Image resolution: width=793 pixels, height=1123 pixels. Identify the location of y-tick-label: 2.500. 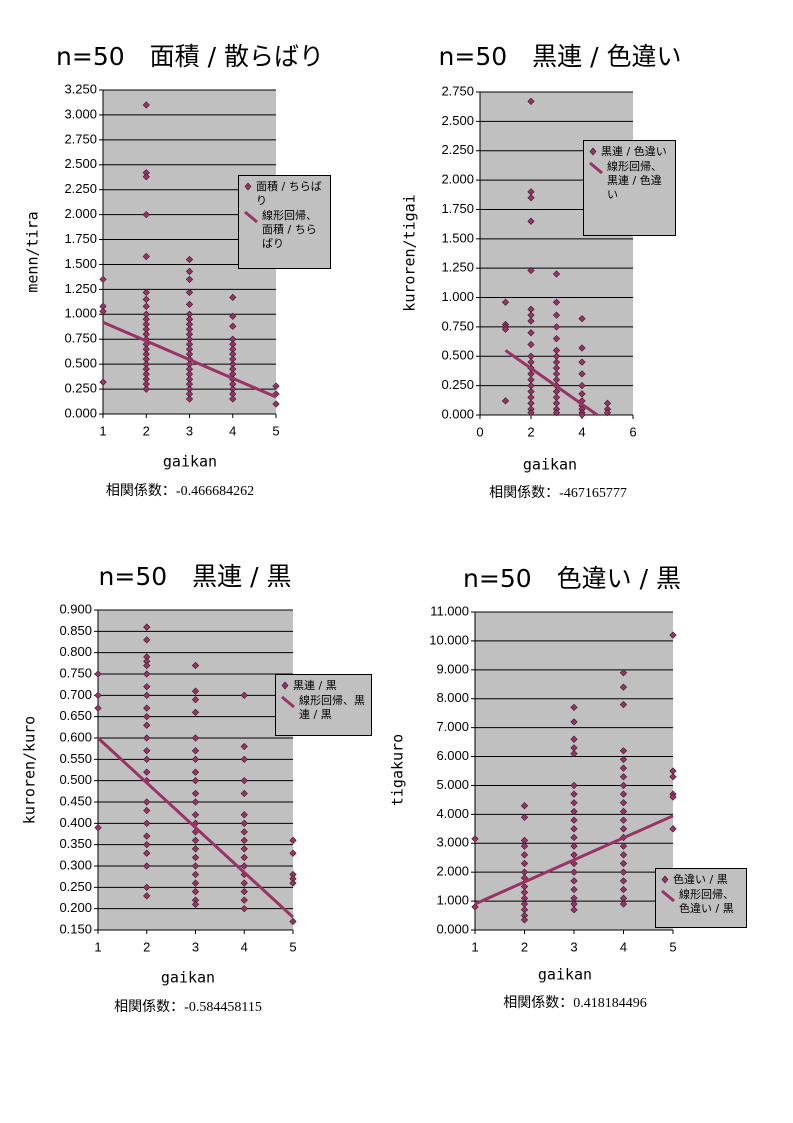
(457, 120).